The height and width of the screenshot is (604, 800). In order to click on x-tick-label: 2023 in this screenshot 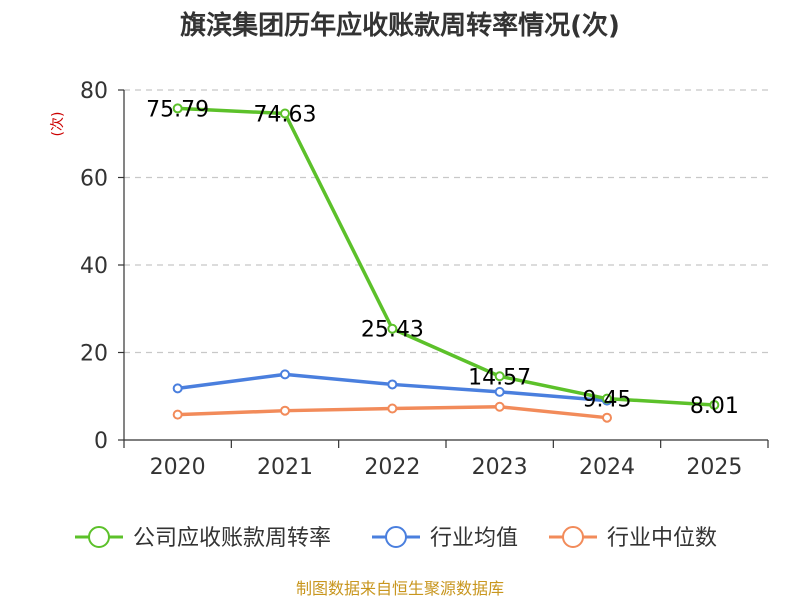, I will do `click(500, 467)`.